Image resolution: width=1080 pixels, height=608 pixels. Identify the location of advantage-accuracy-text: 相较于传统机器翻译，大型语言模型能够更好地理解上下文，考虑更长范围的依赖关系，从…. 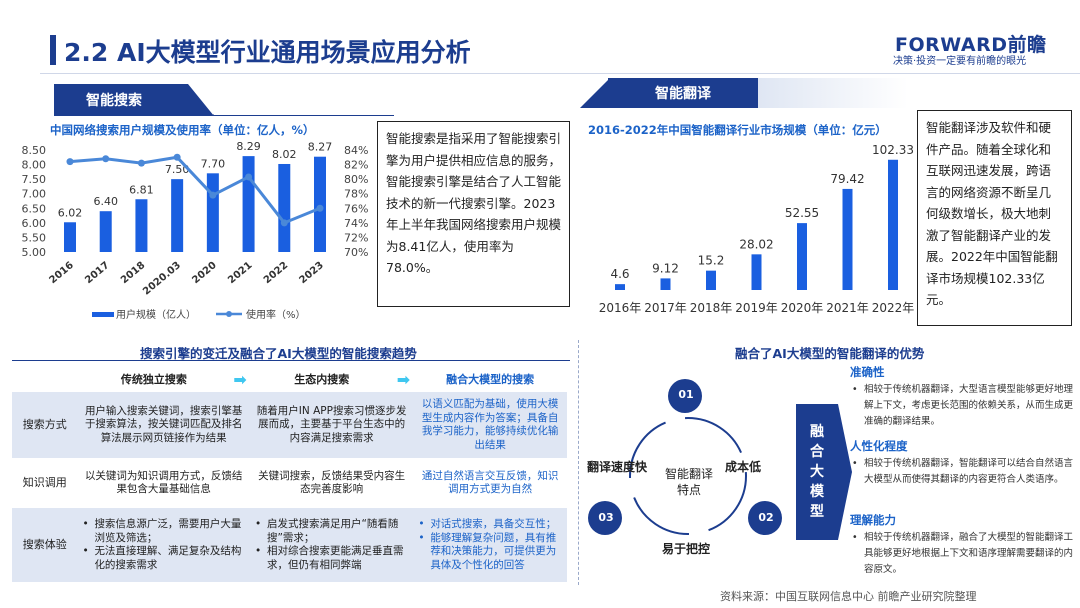
(963, 406).